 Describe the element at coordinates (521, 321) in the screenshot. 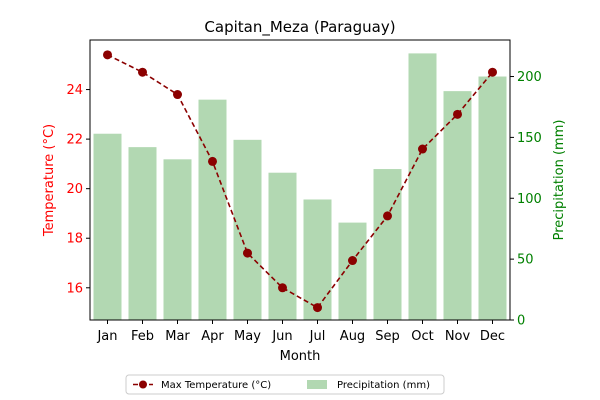

I see `y-right-tick-label: 0` at that location.